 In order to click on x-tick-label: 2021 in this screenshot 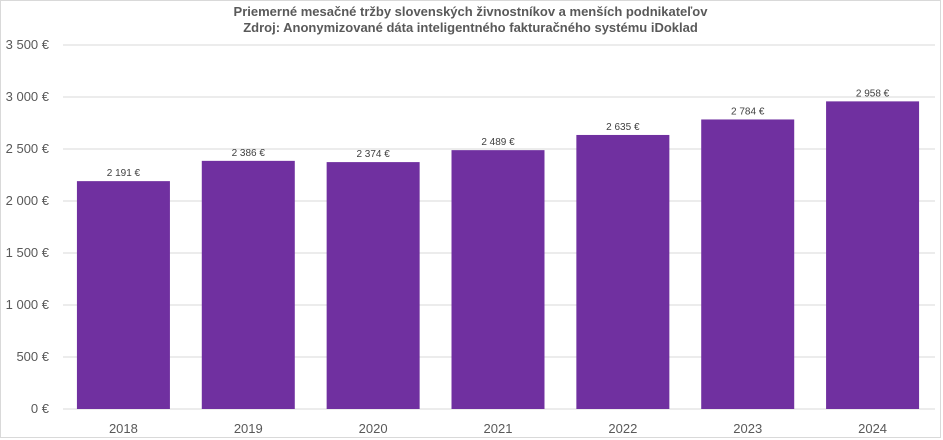, I will do `click(498, 428)`.